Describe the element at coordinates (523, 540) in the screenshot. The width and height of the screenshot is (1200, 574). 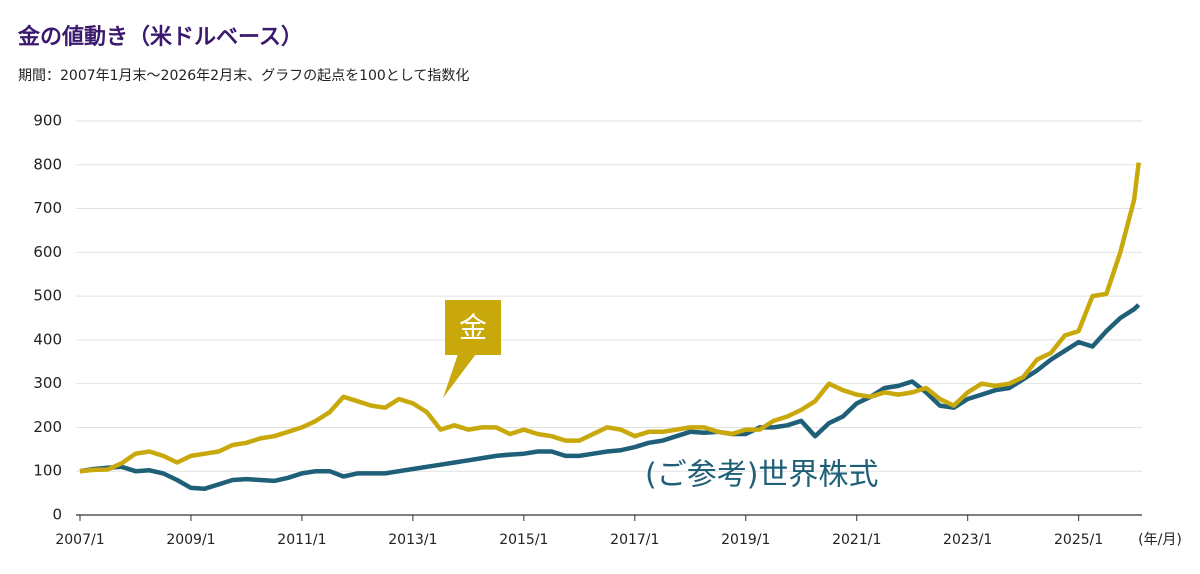
I see `x-tick-label: 2015/1` at that location.